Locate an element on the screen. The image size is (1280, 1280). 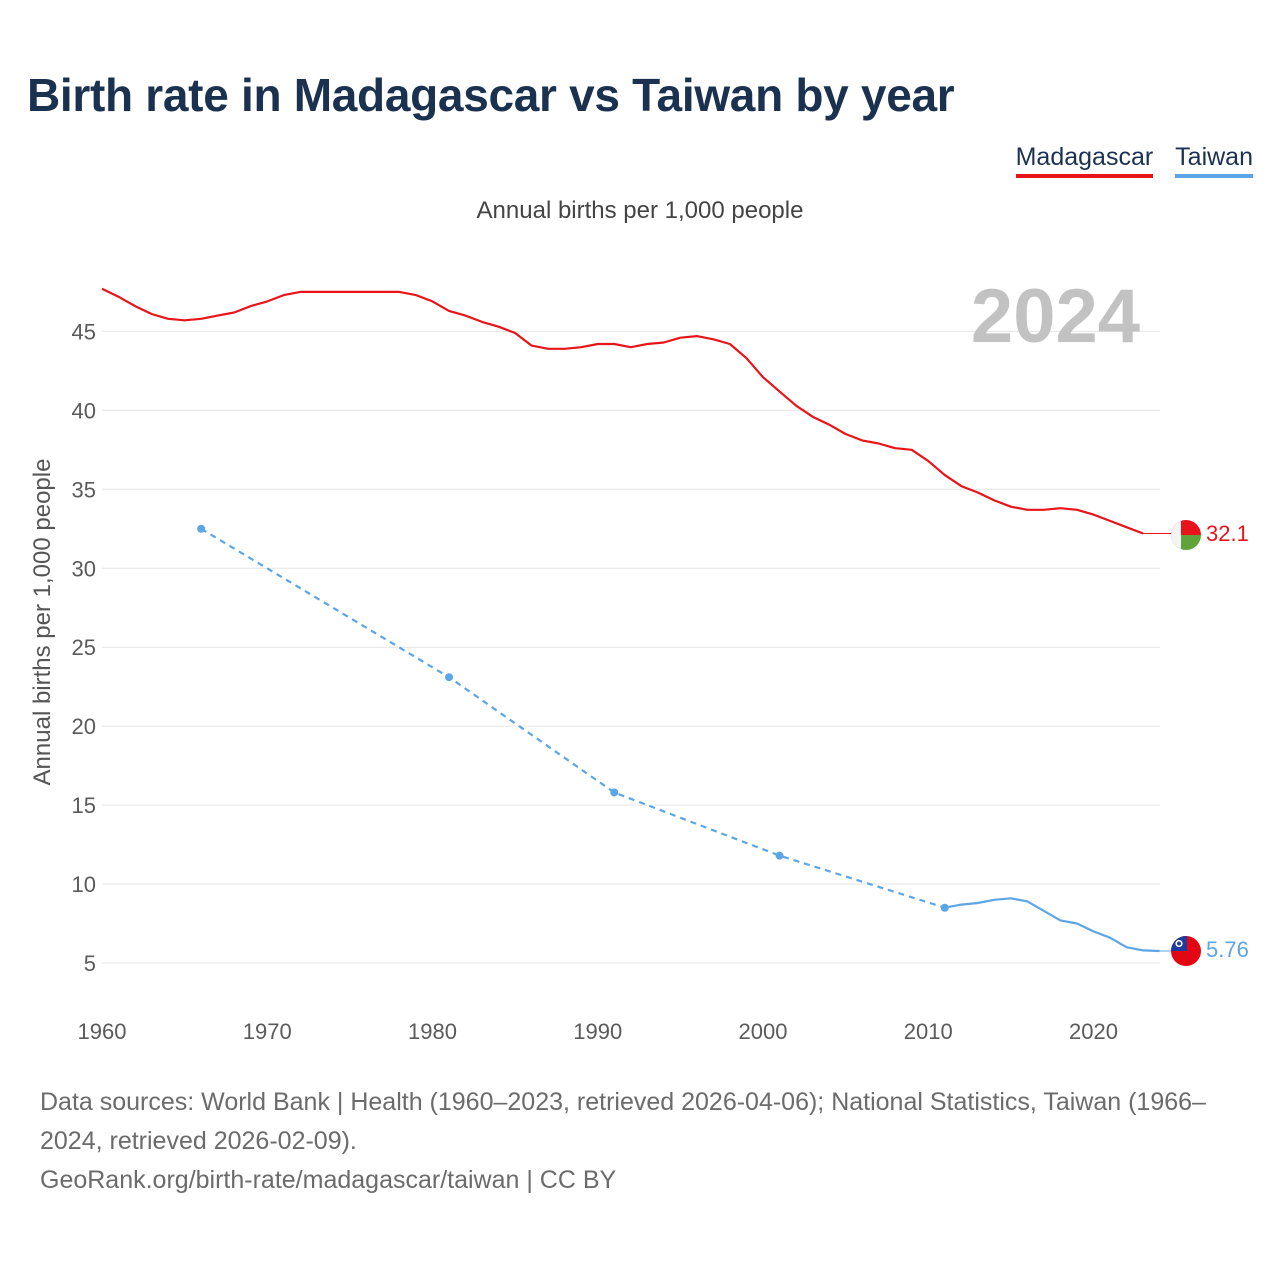
y-tick-label: 45 is located at coordinates (84, 331).